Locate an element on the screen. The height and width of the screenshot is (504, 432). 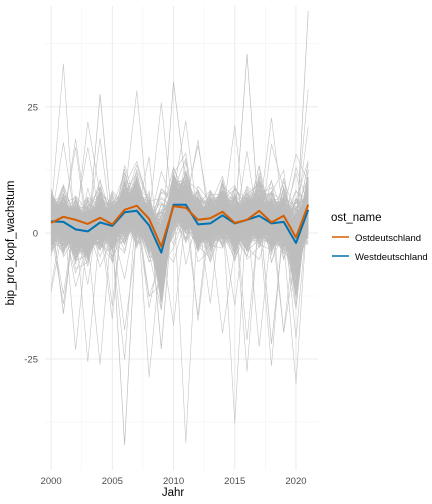
x-tick-label: 2000 is located at coordinates (51, 481).